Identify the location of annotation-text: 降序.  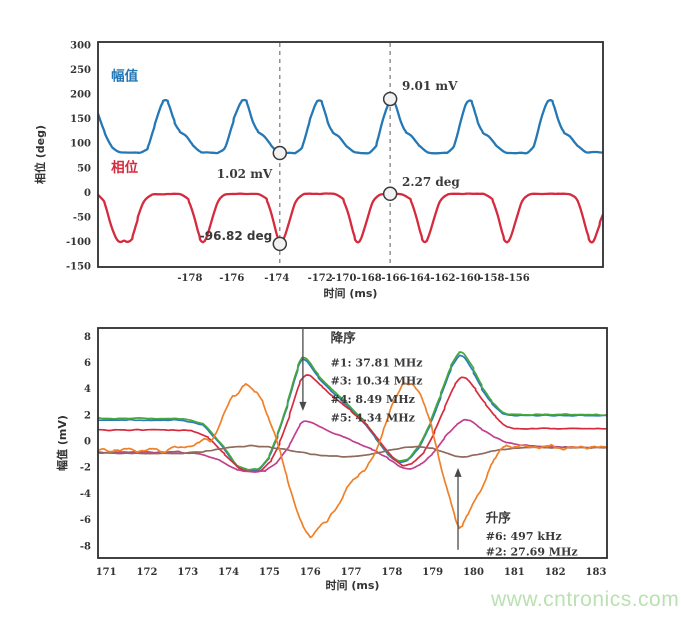
(344, 337).